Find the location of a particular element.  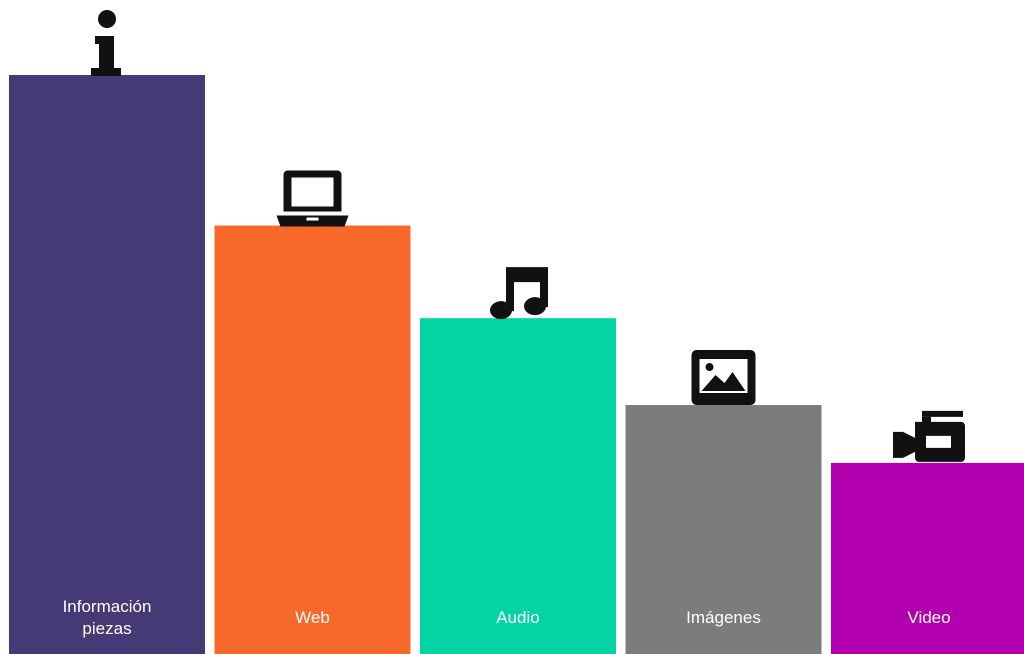

tick-label-line: Audio is located at coordinates (517, 617).